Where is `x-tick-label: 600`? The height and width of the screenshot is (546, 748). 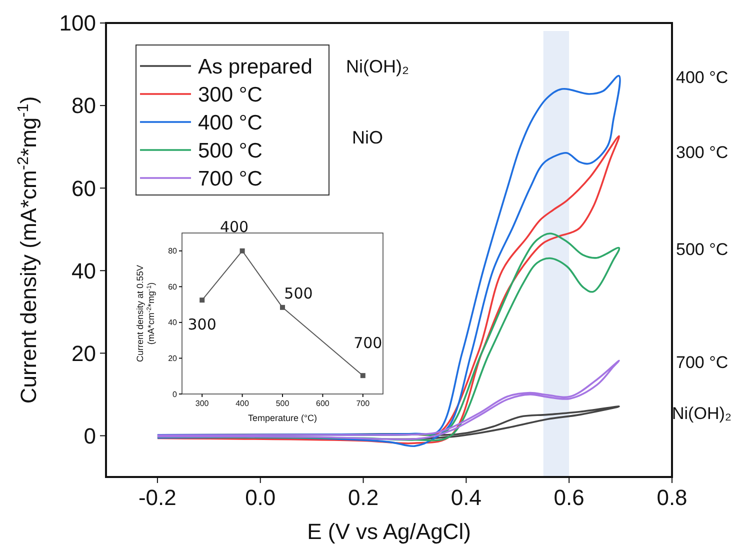 x-tick-label: 600 is located at coordinates (323, 403).